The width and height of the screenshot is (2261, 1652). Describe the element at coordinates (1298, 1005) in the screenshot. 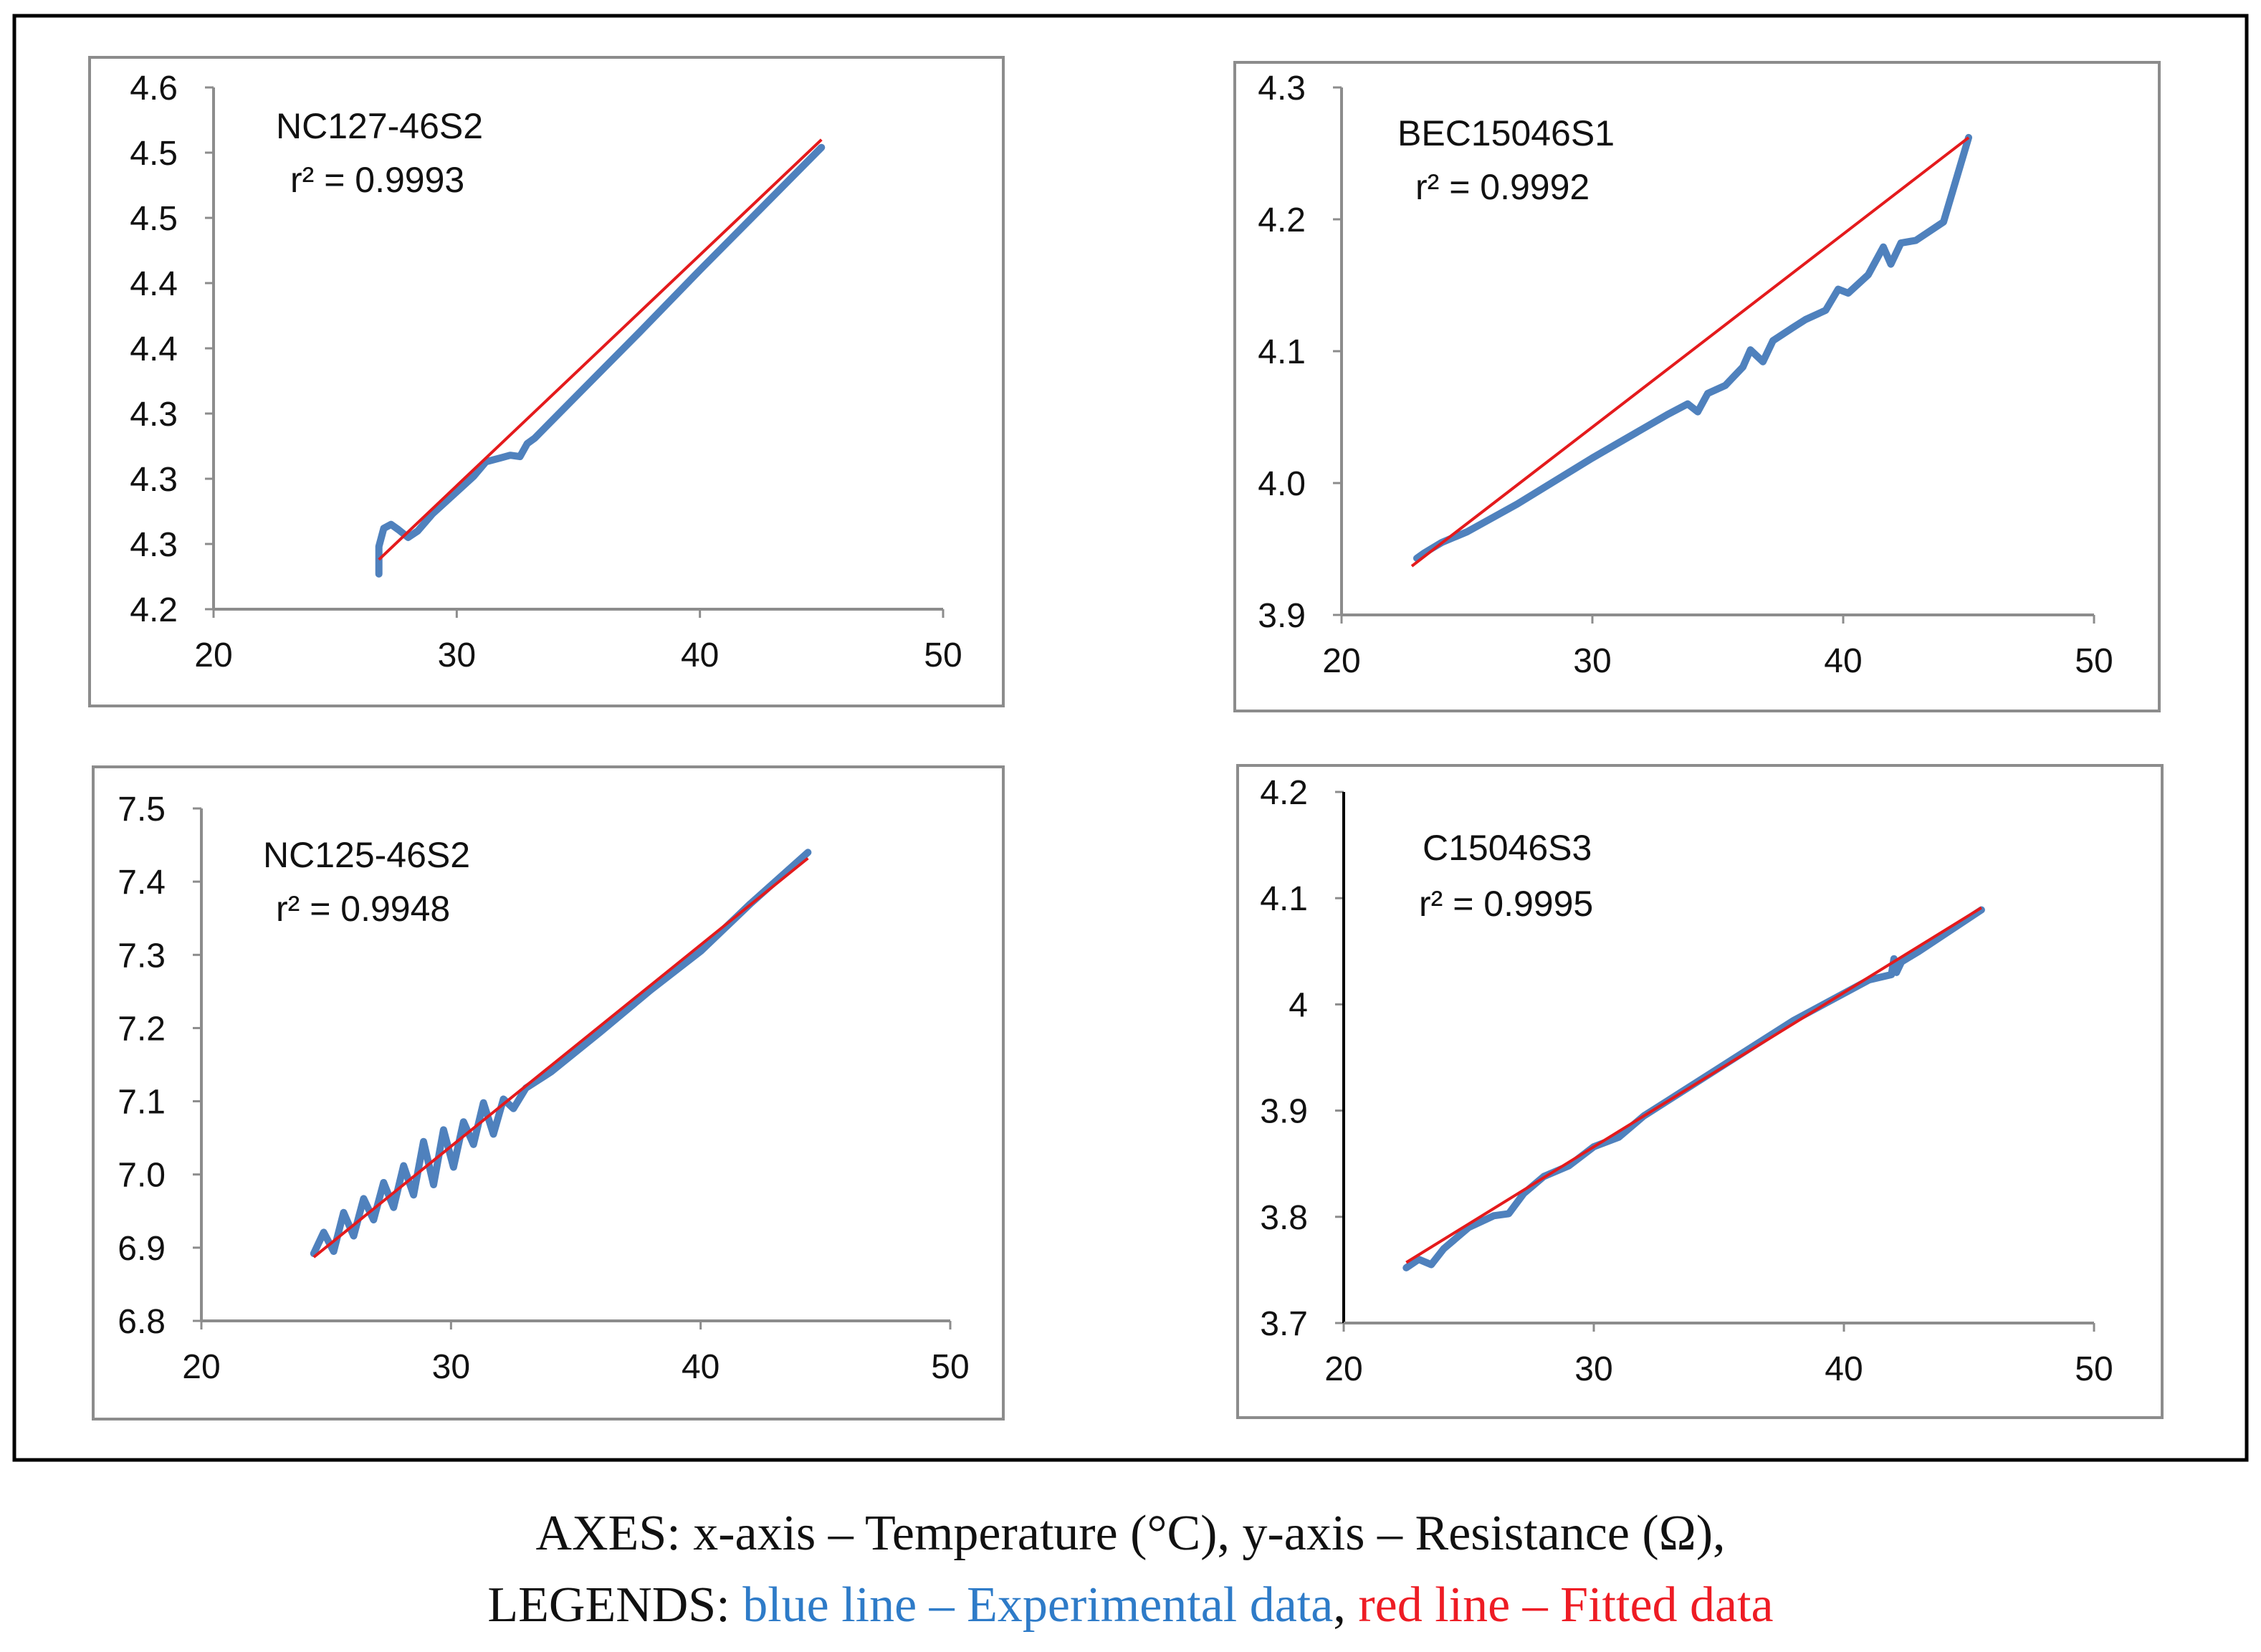

I see `y-tick-label: 4` at that location.